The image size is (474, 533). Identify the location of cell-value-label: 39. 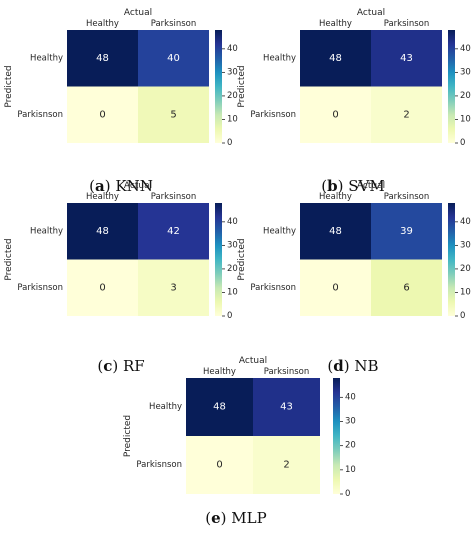
(406, 231).